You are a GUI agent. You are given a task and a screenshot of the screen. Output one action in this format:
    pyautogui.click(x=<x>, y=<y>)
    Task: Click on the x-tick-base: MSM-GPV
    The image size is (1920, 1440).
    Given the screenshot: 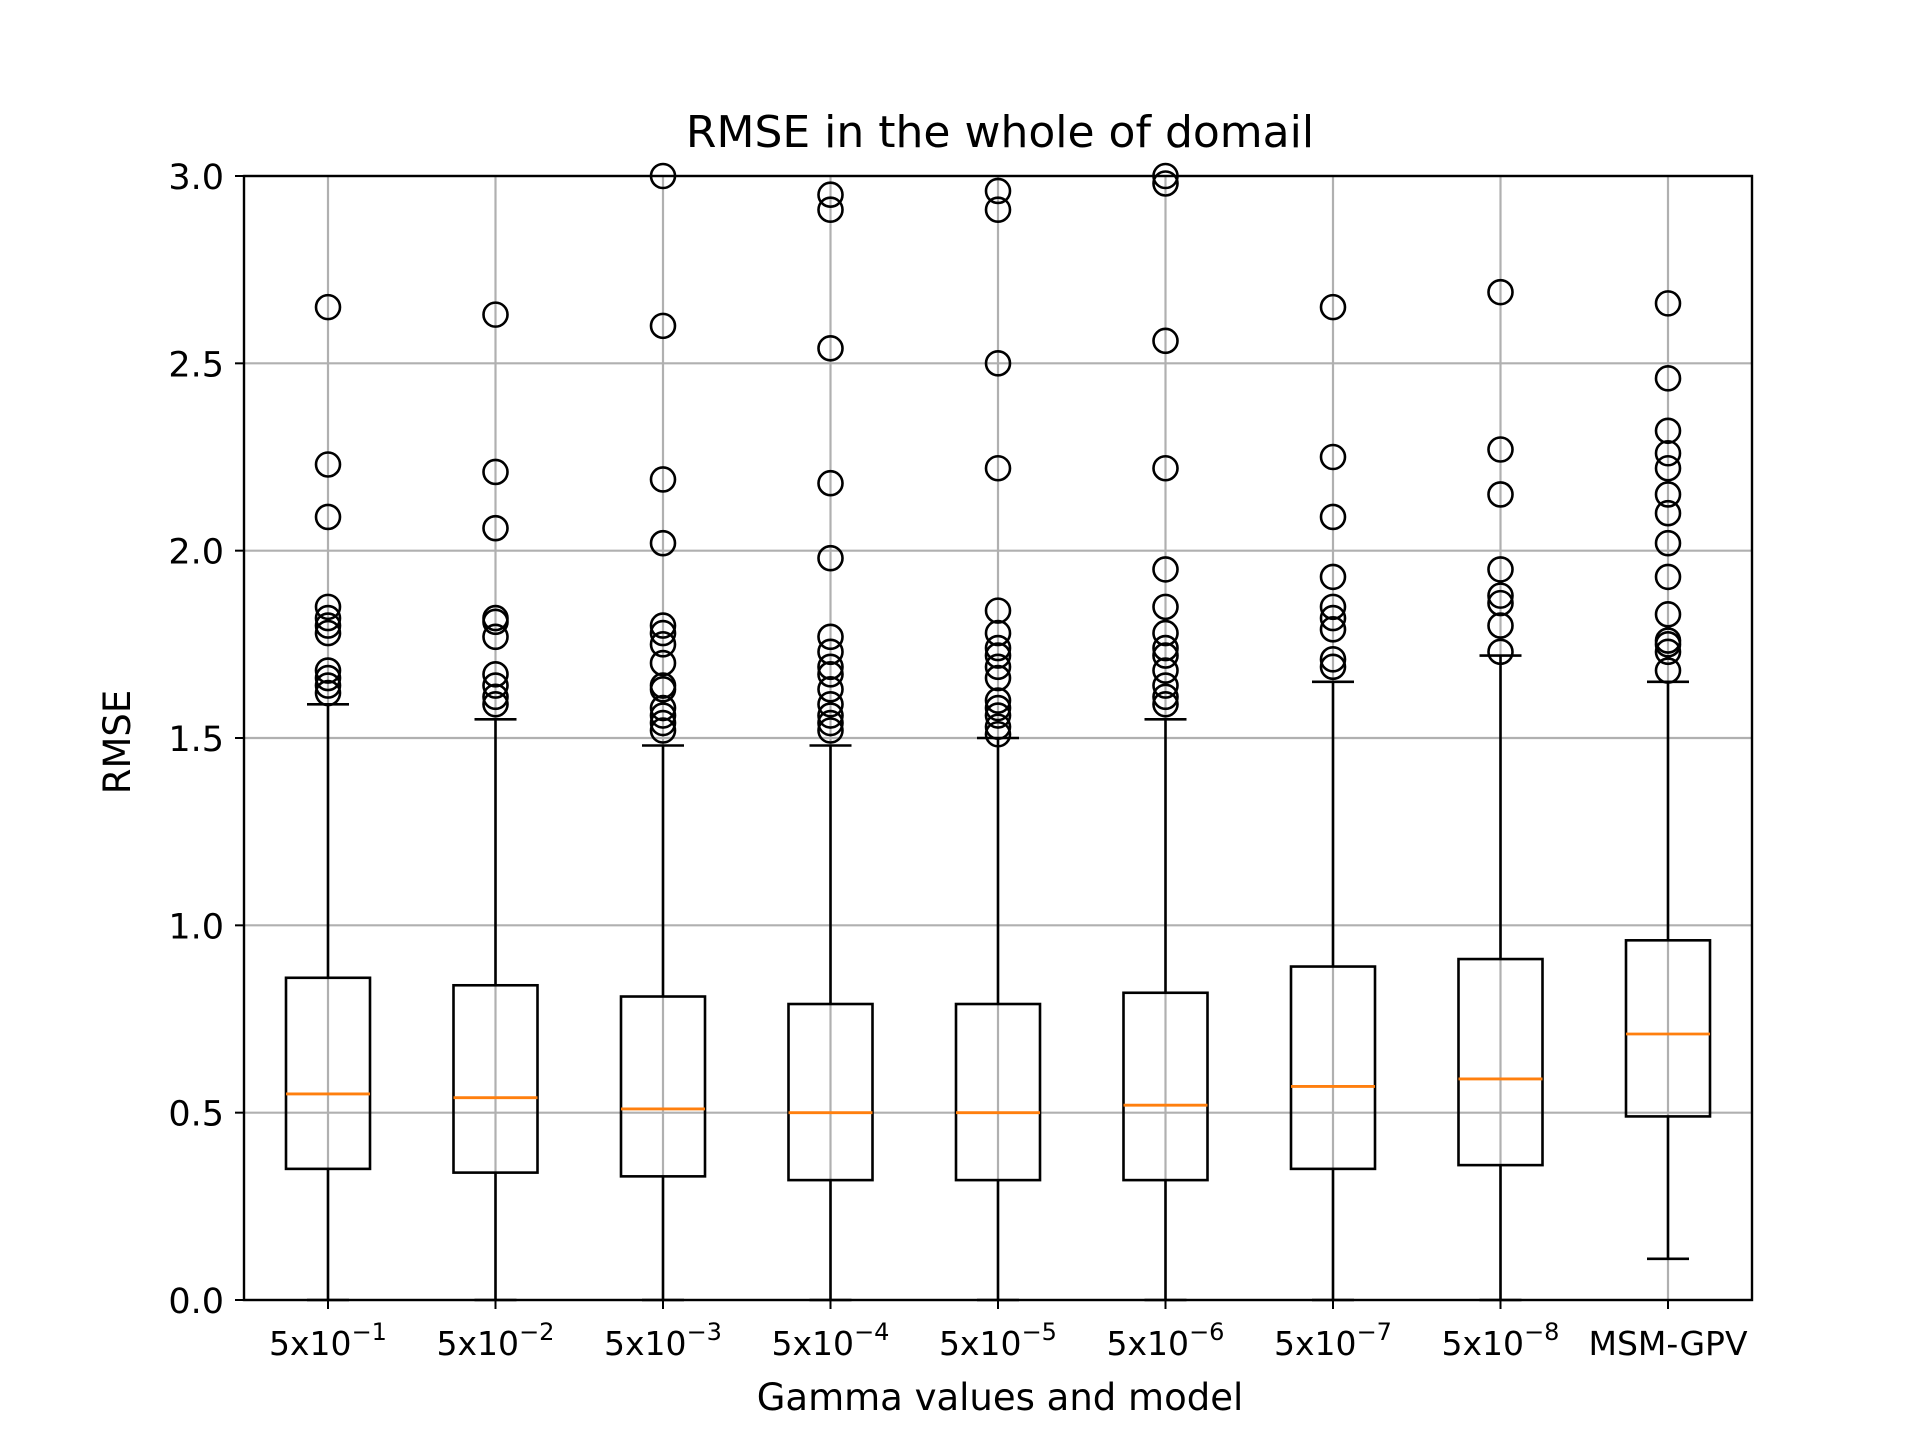 What is the action you would take?
    pyautogui.click(x=1667, y=1343)
    